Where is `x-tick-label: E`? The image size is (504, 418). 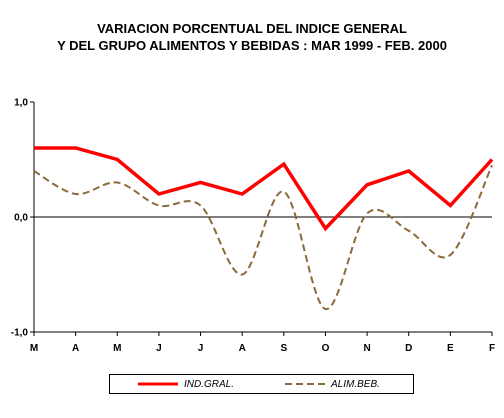 x-tick-label: E is located at coordinates (450, 348).